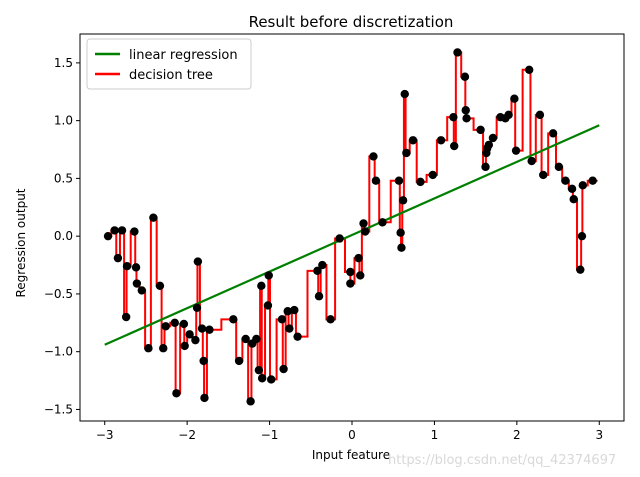 This screenshot has width=640, height=477. What do you see at coordinates (63, 121) in the screenshot?
I see `y-tick-label: 1.0` at bounding box center [63, 121].